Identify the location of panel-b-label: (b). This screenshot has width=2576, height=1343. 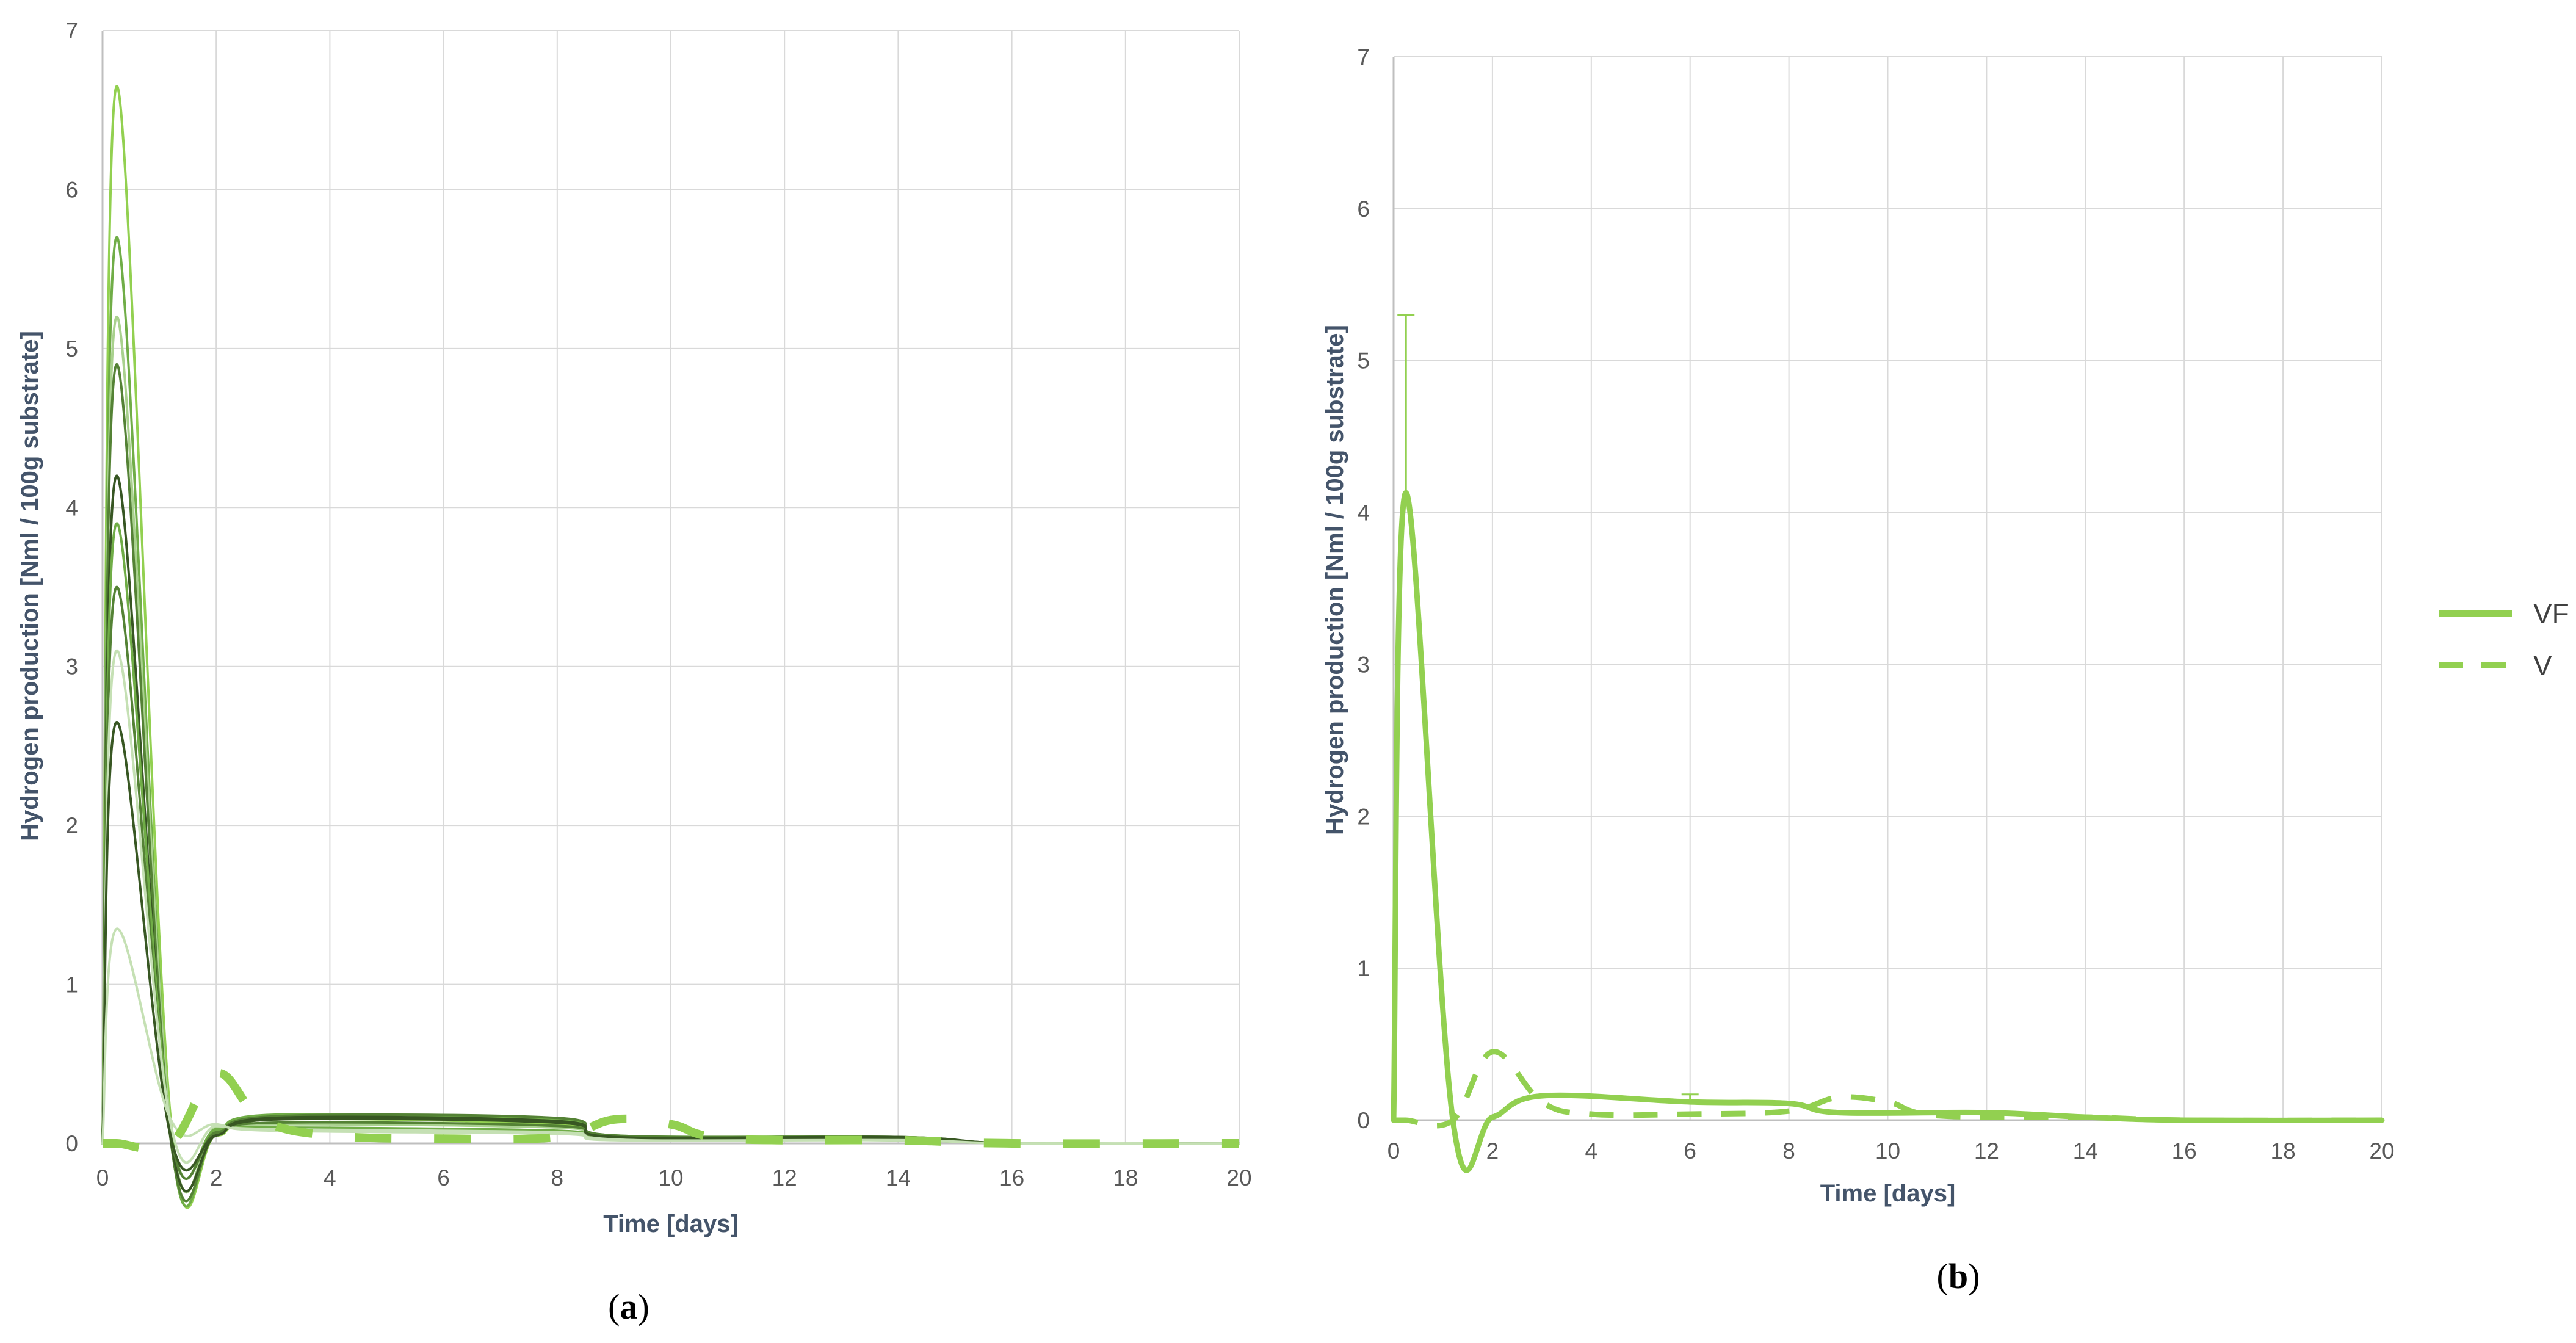
(1958, 1276).